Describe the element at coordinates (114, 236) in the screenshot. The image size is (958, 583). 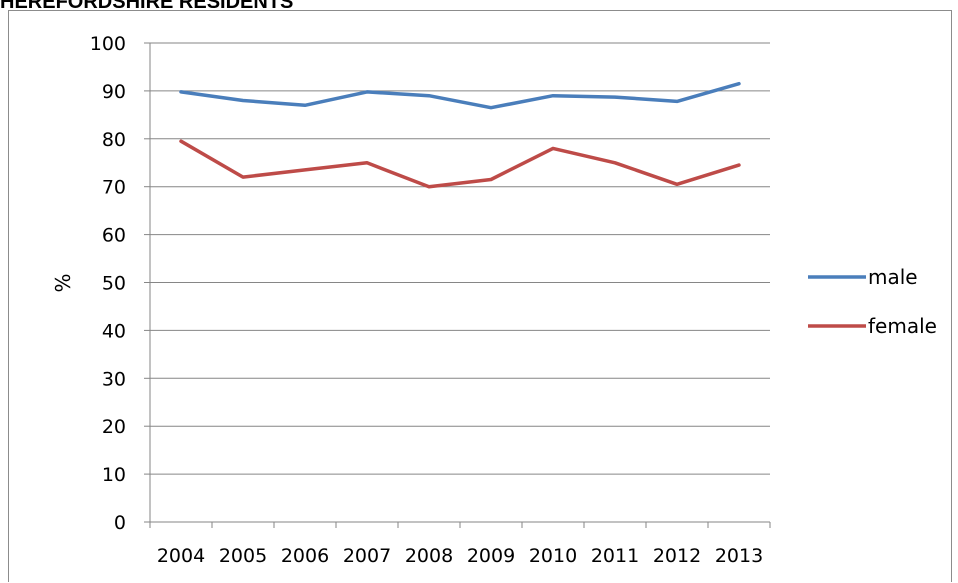
I see `y-tick-label: 60` at that location.